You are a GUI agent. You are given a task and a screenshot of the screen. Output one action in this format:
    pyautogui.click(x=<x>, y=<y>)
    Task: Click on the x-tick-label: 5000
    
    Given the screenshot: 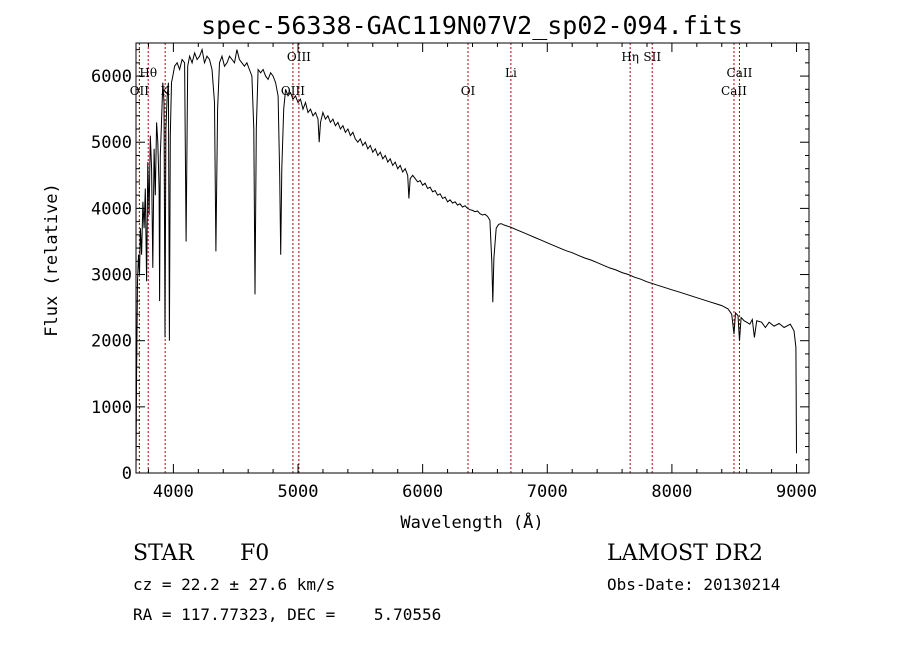 What is the action you would take?
    pyautogui.click(x=298, y=492)
    